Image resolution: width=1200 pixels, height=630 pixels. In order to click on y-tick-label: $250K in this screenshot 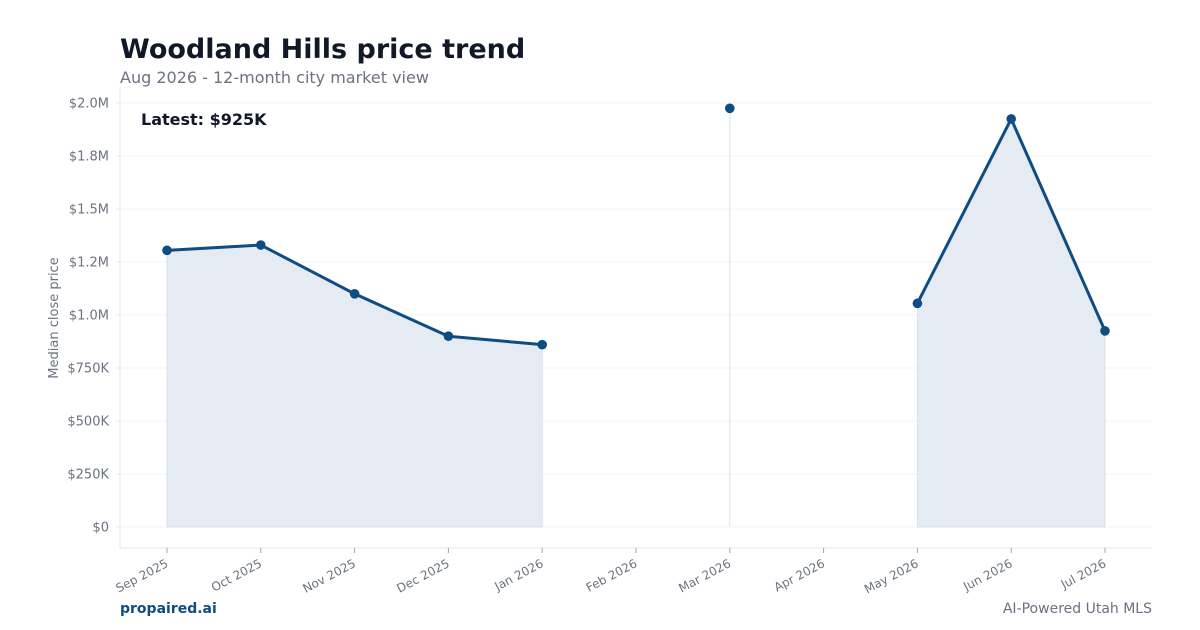, I will do `click(88, 475)`.